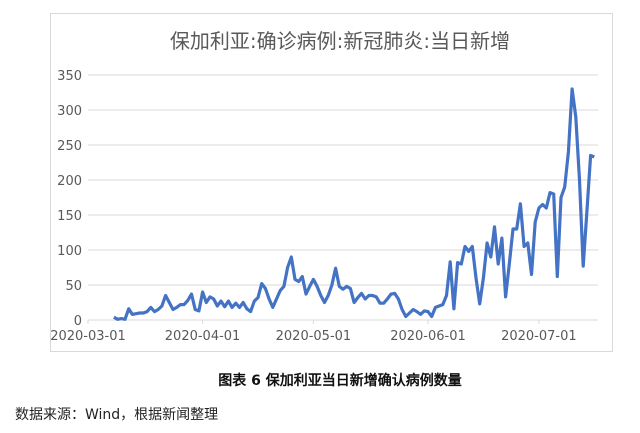 The width and height of the screenshot is (640, 433). Describe the element at coordinates (69, 146) in the screenshot. I see `y-tick-label: 250` at that location.